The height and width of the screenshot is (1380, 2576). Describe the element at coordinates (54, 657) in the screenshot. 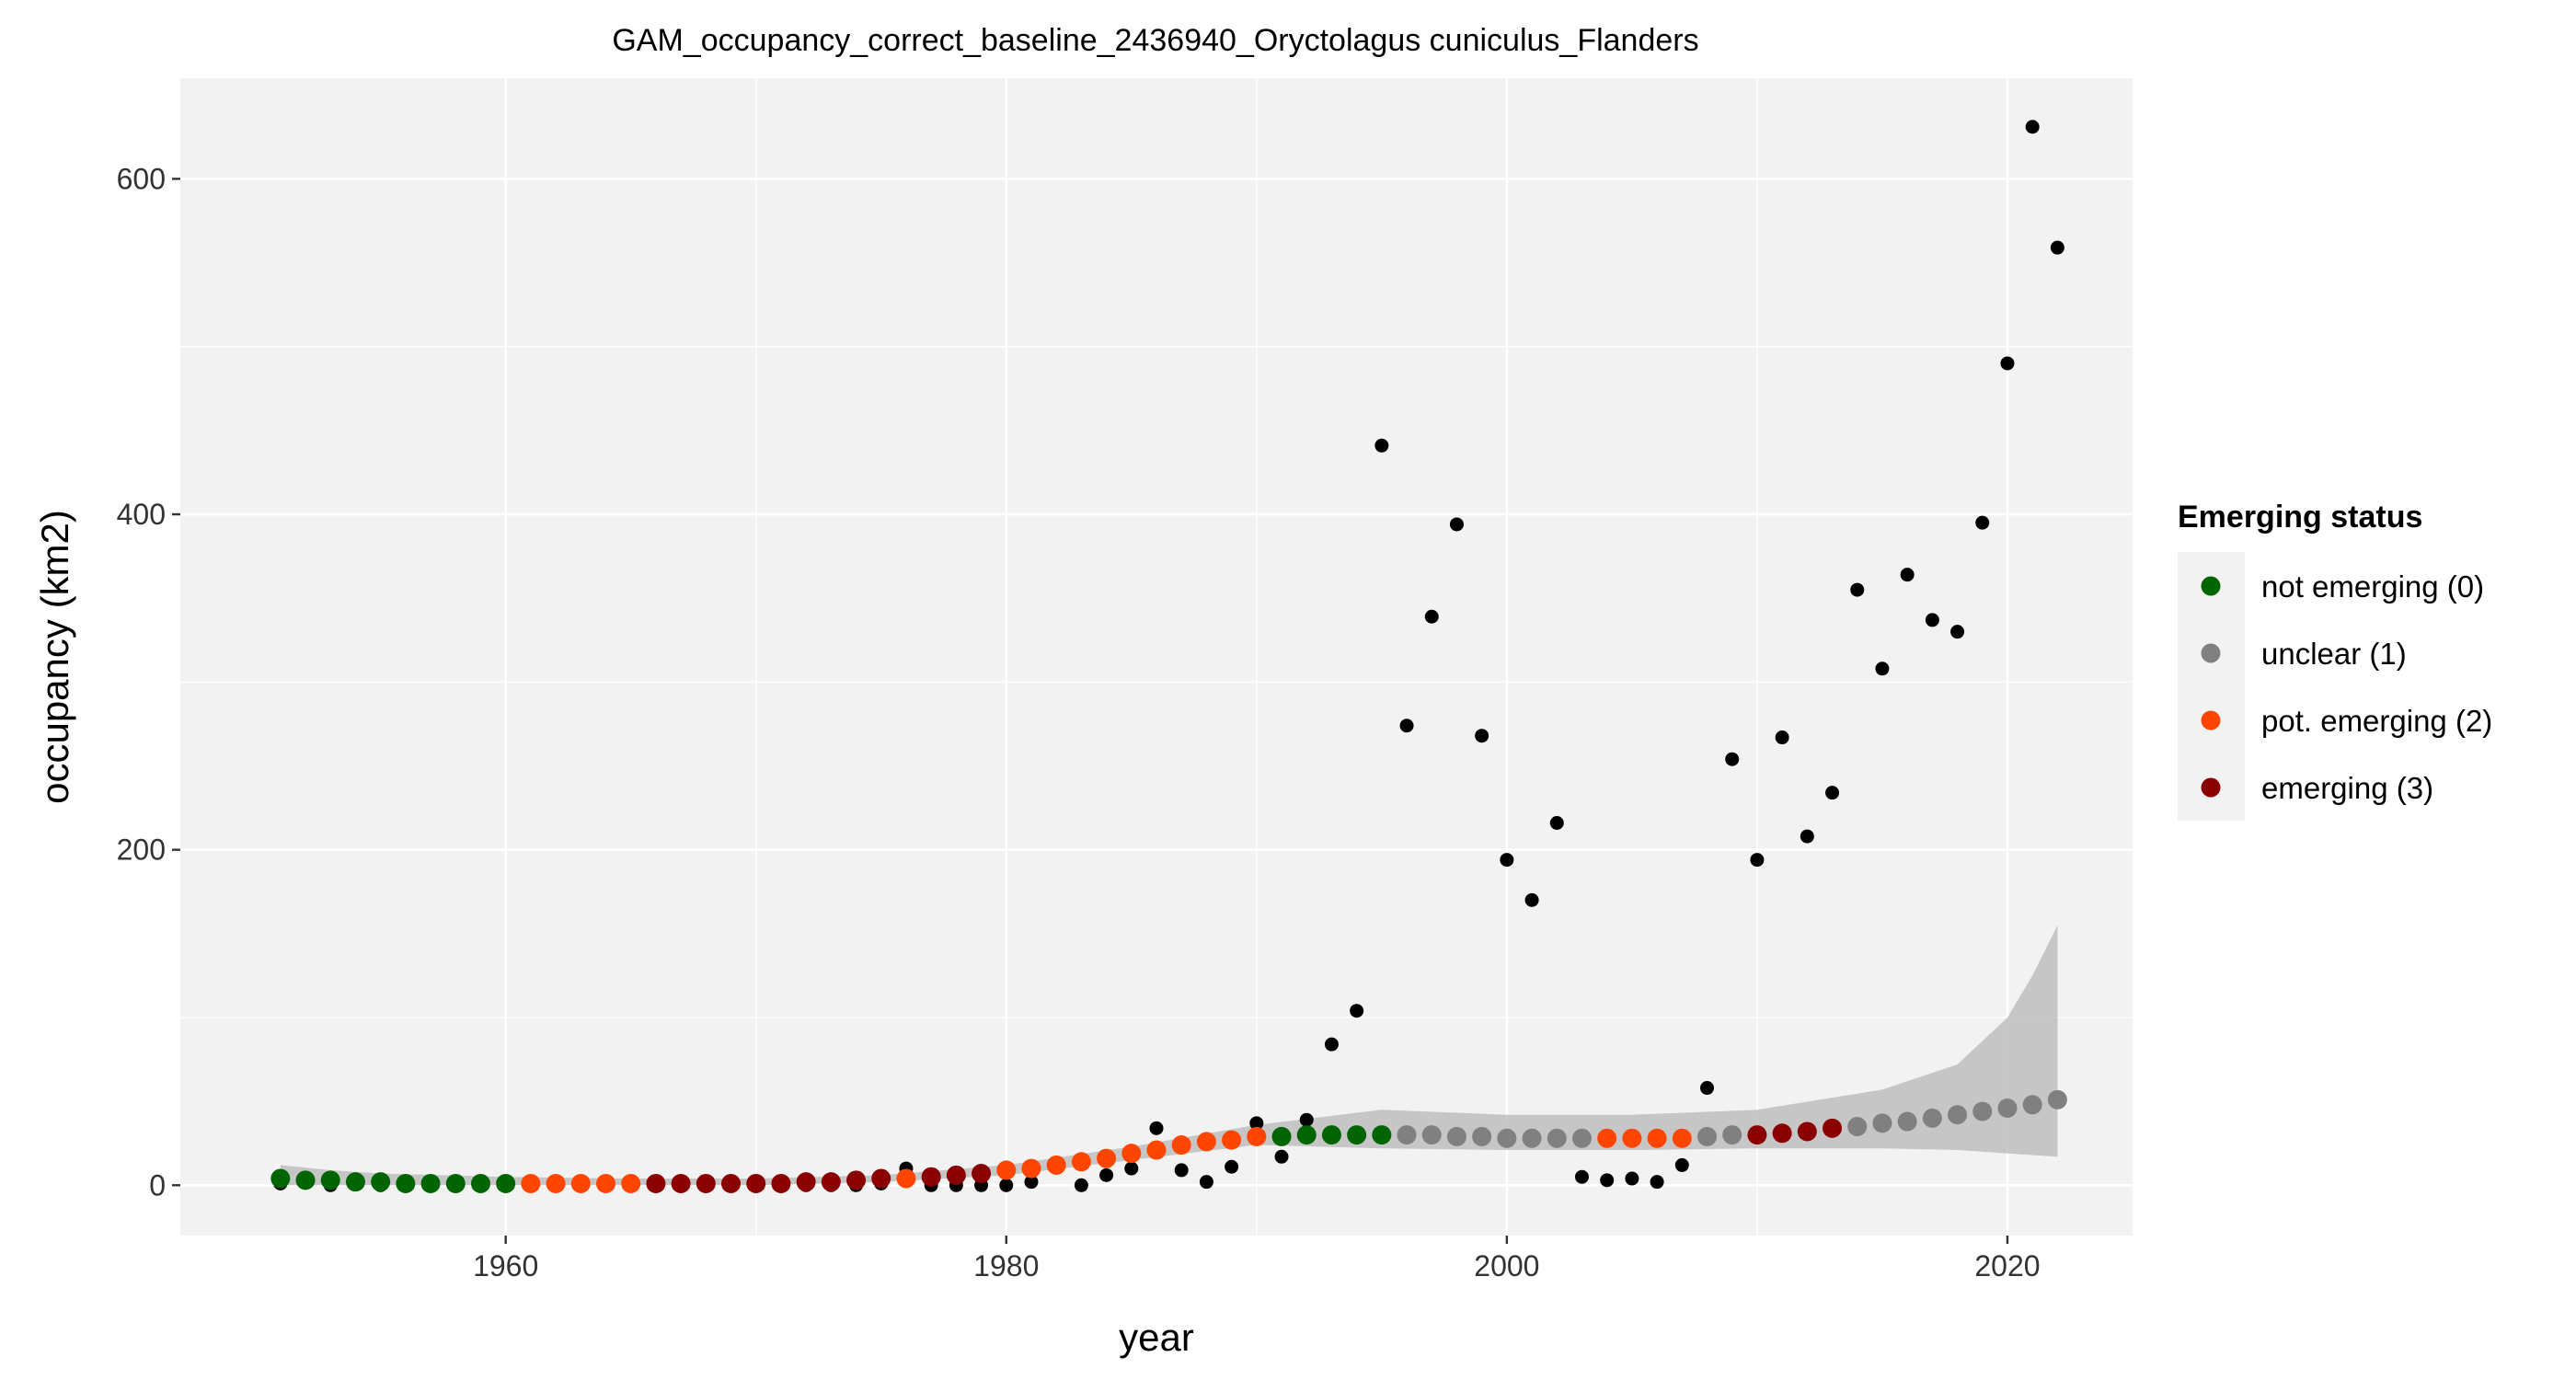

I see `y-axis-title: occupancy (km2)` at that location.